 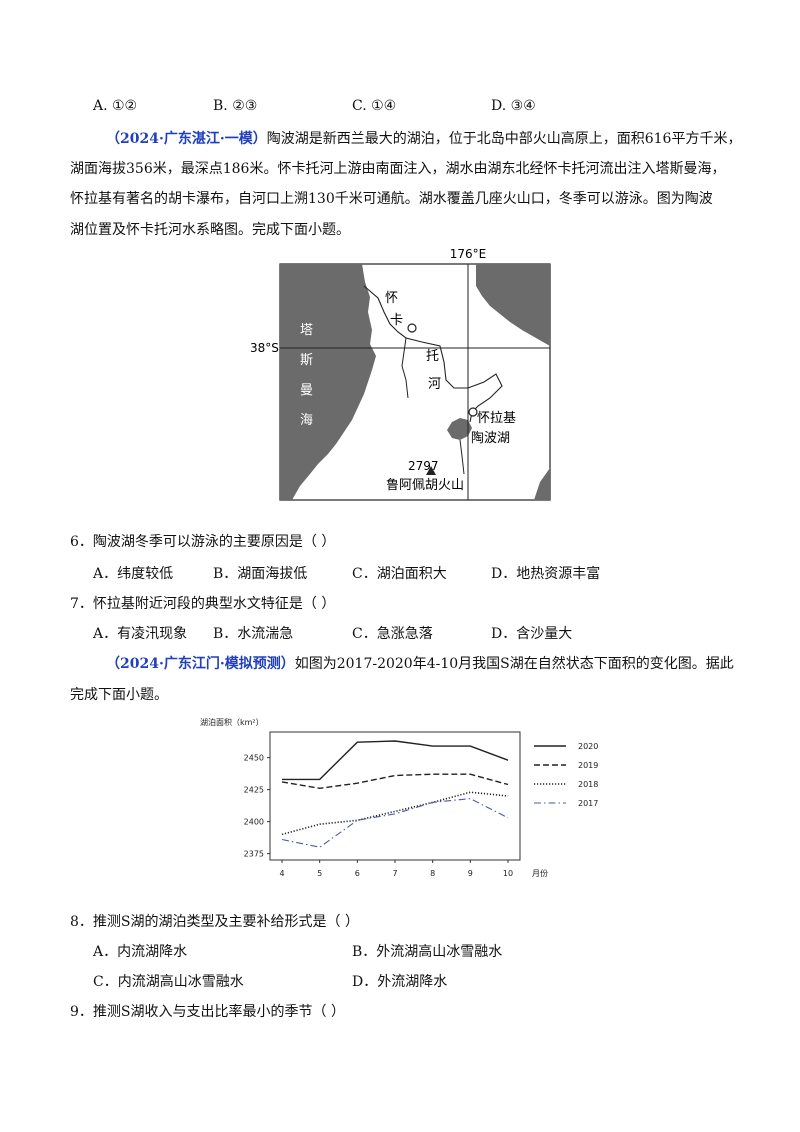 What do you see at coordinates (425, 485) in the screenshot?
I see `map-volcano-label: 鲁阿佩胡火山` at bounding box center [425, 485].